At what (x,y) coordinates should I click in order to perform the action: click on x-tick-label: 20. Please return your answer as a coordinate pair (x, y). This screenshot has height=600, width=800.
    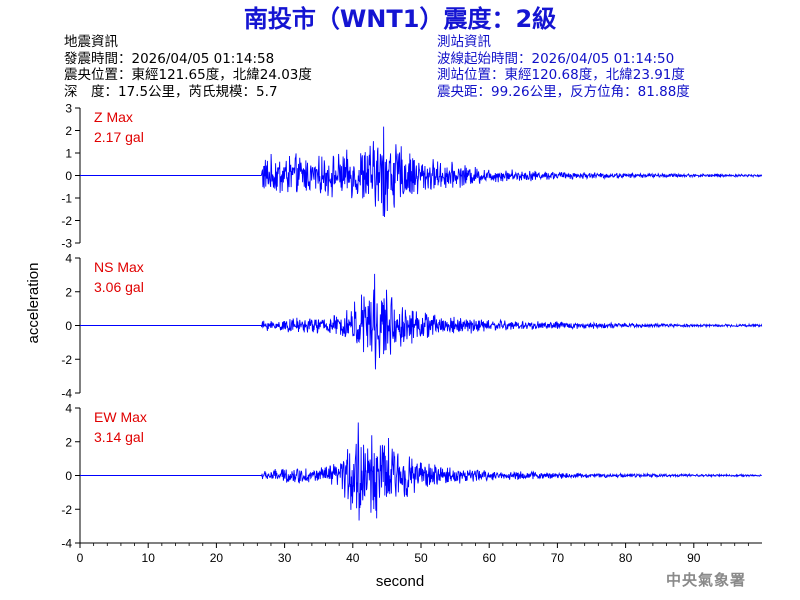
    Looking at the image, I should click on (217, 558).